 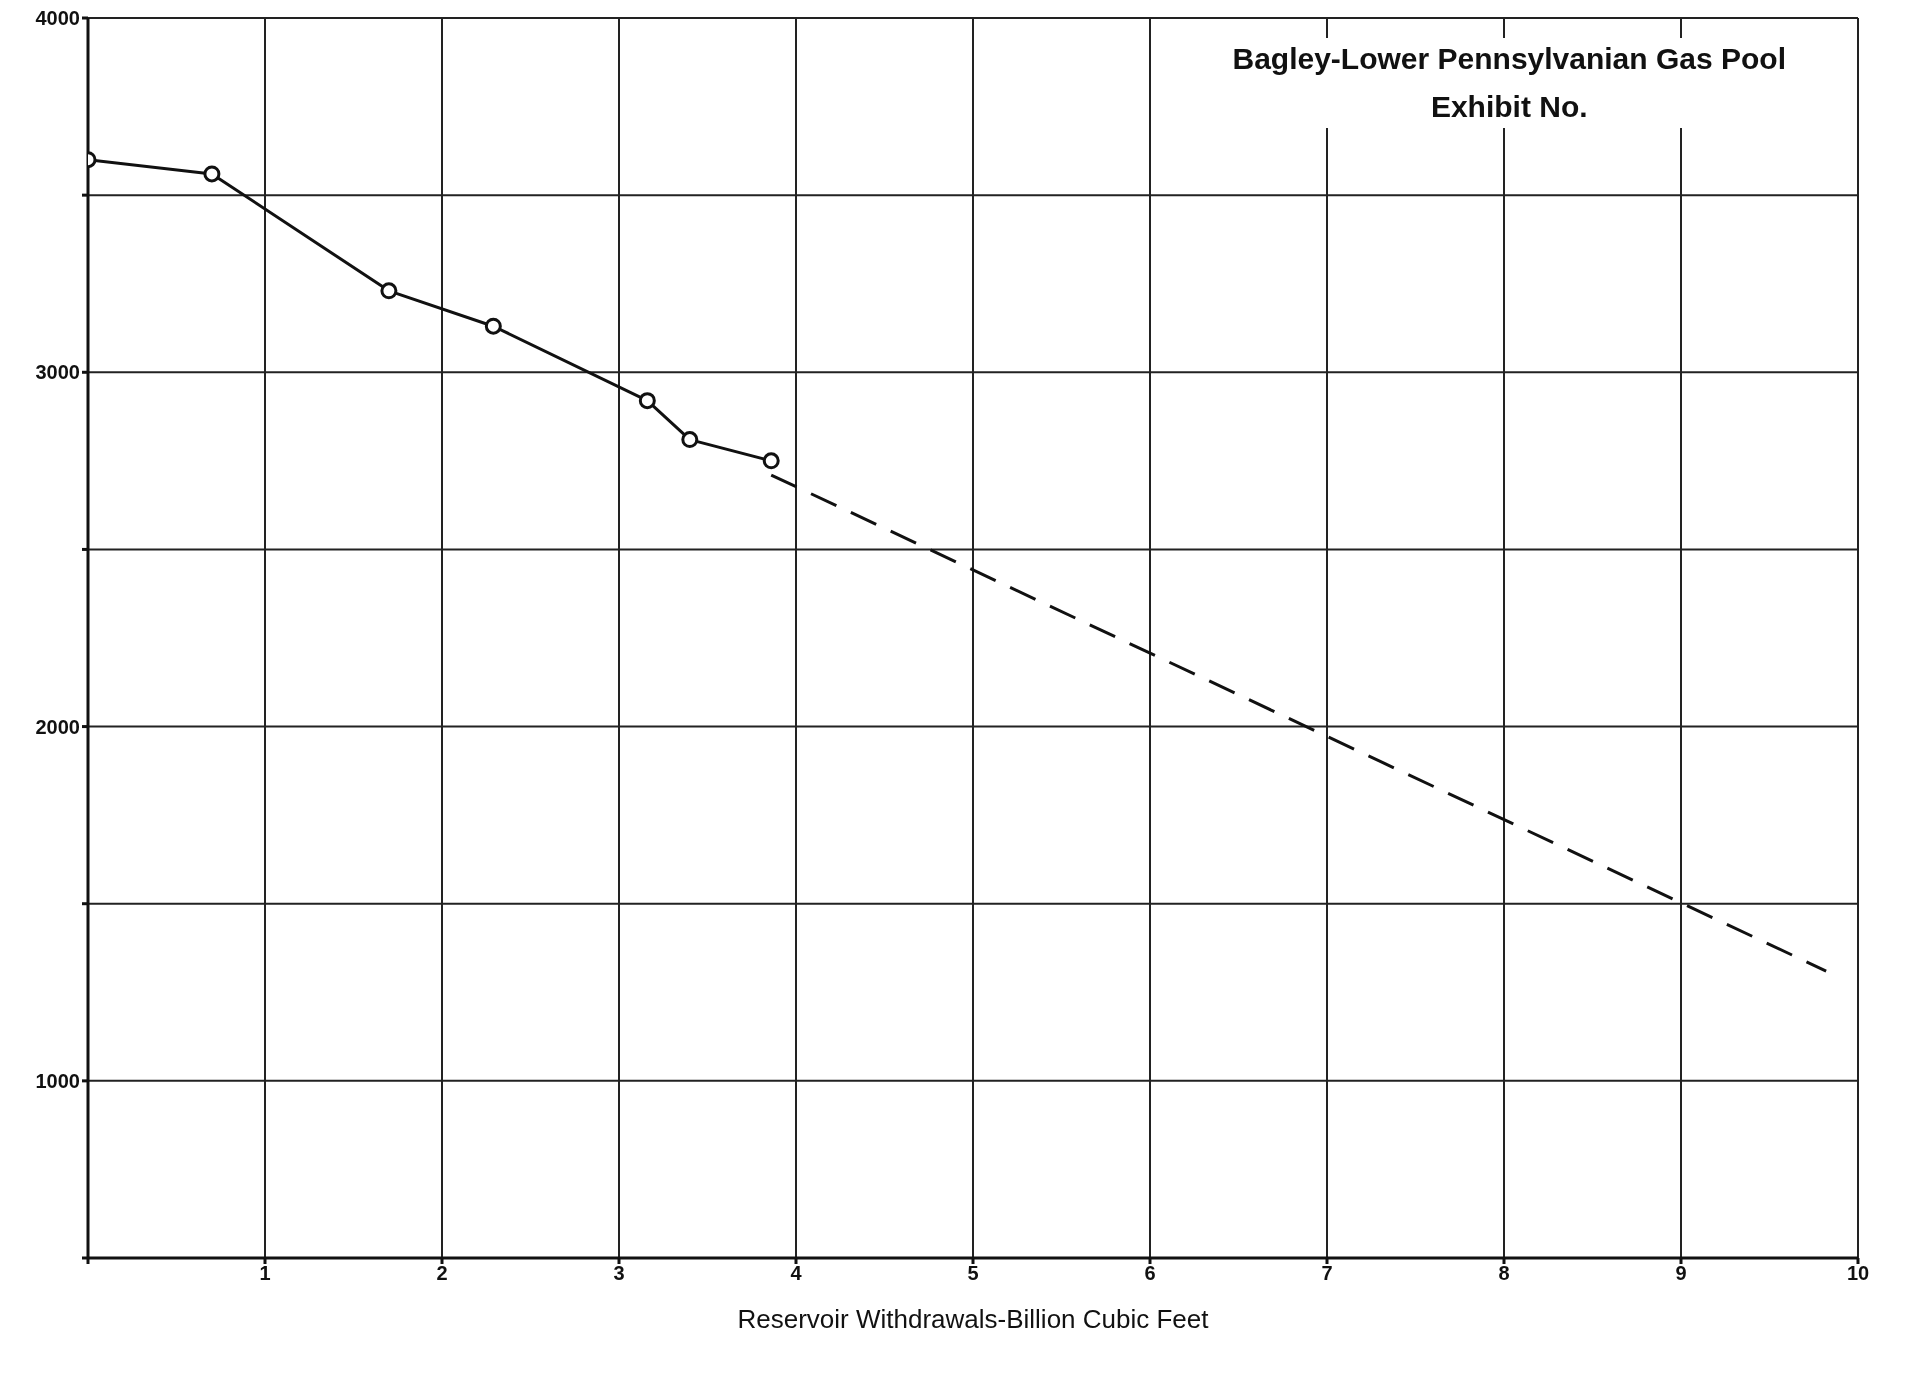 What do you see at coordinates (1150, 1273) in the screenshot?
I see `x-tick-label: 6` at bounding box center [1150, 1273].